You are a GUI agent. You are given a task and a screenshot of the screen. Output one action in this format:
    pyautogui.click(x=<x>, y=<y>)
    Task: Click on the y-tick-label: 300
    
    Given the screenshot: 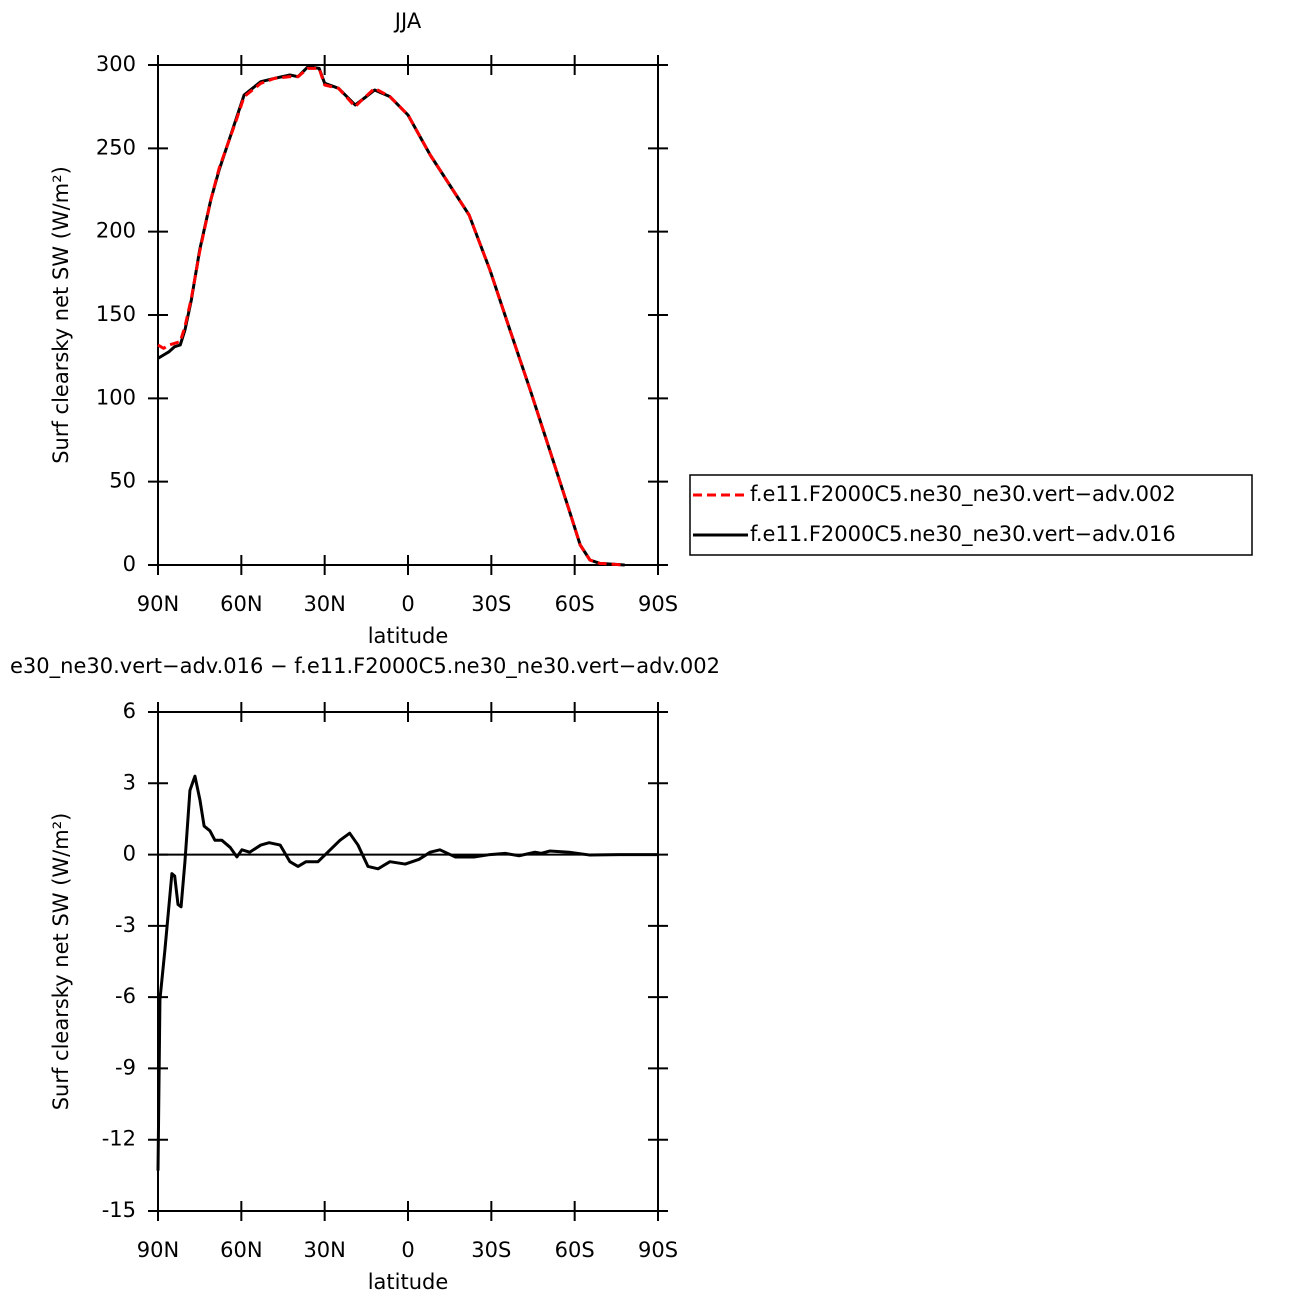 What is the action you would take?
    pyautogui.click(x=116, y=64)
    